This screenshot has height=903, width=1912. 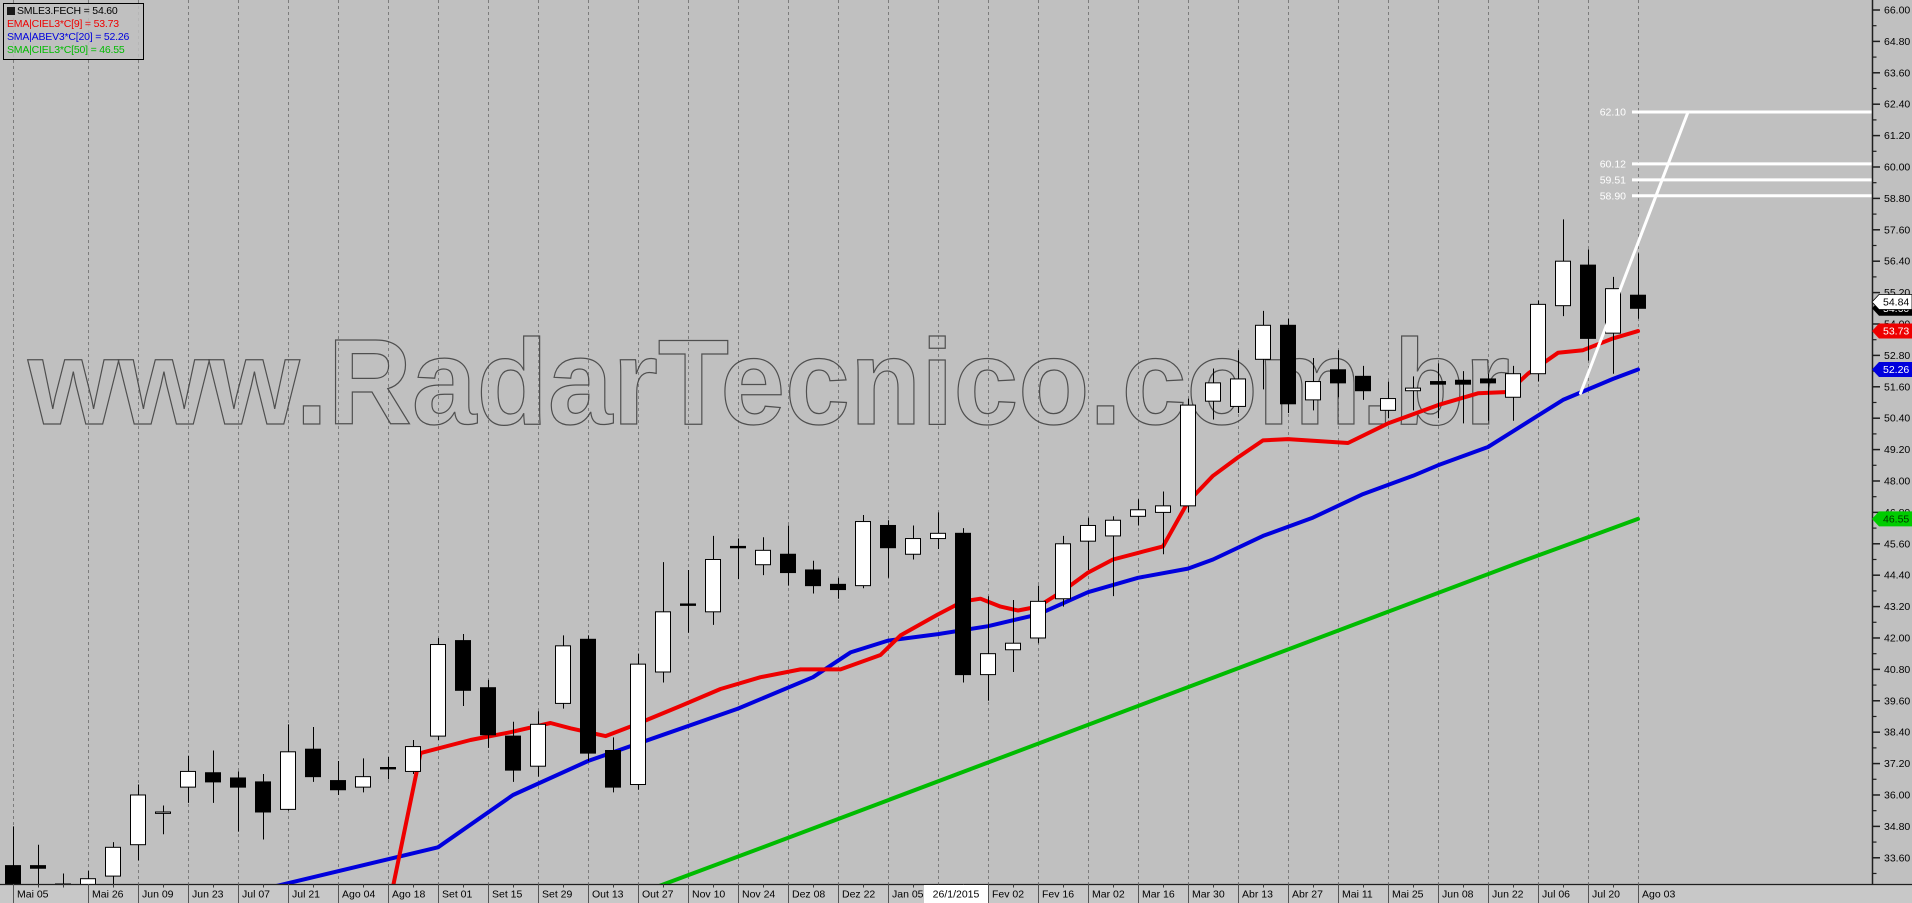 I want to click on date-label: Abr 27, so click(x=1307, y=895).